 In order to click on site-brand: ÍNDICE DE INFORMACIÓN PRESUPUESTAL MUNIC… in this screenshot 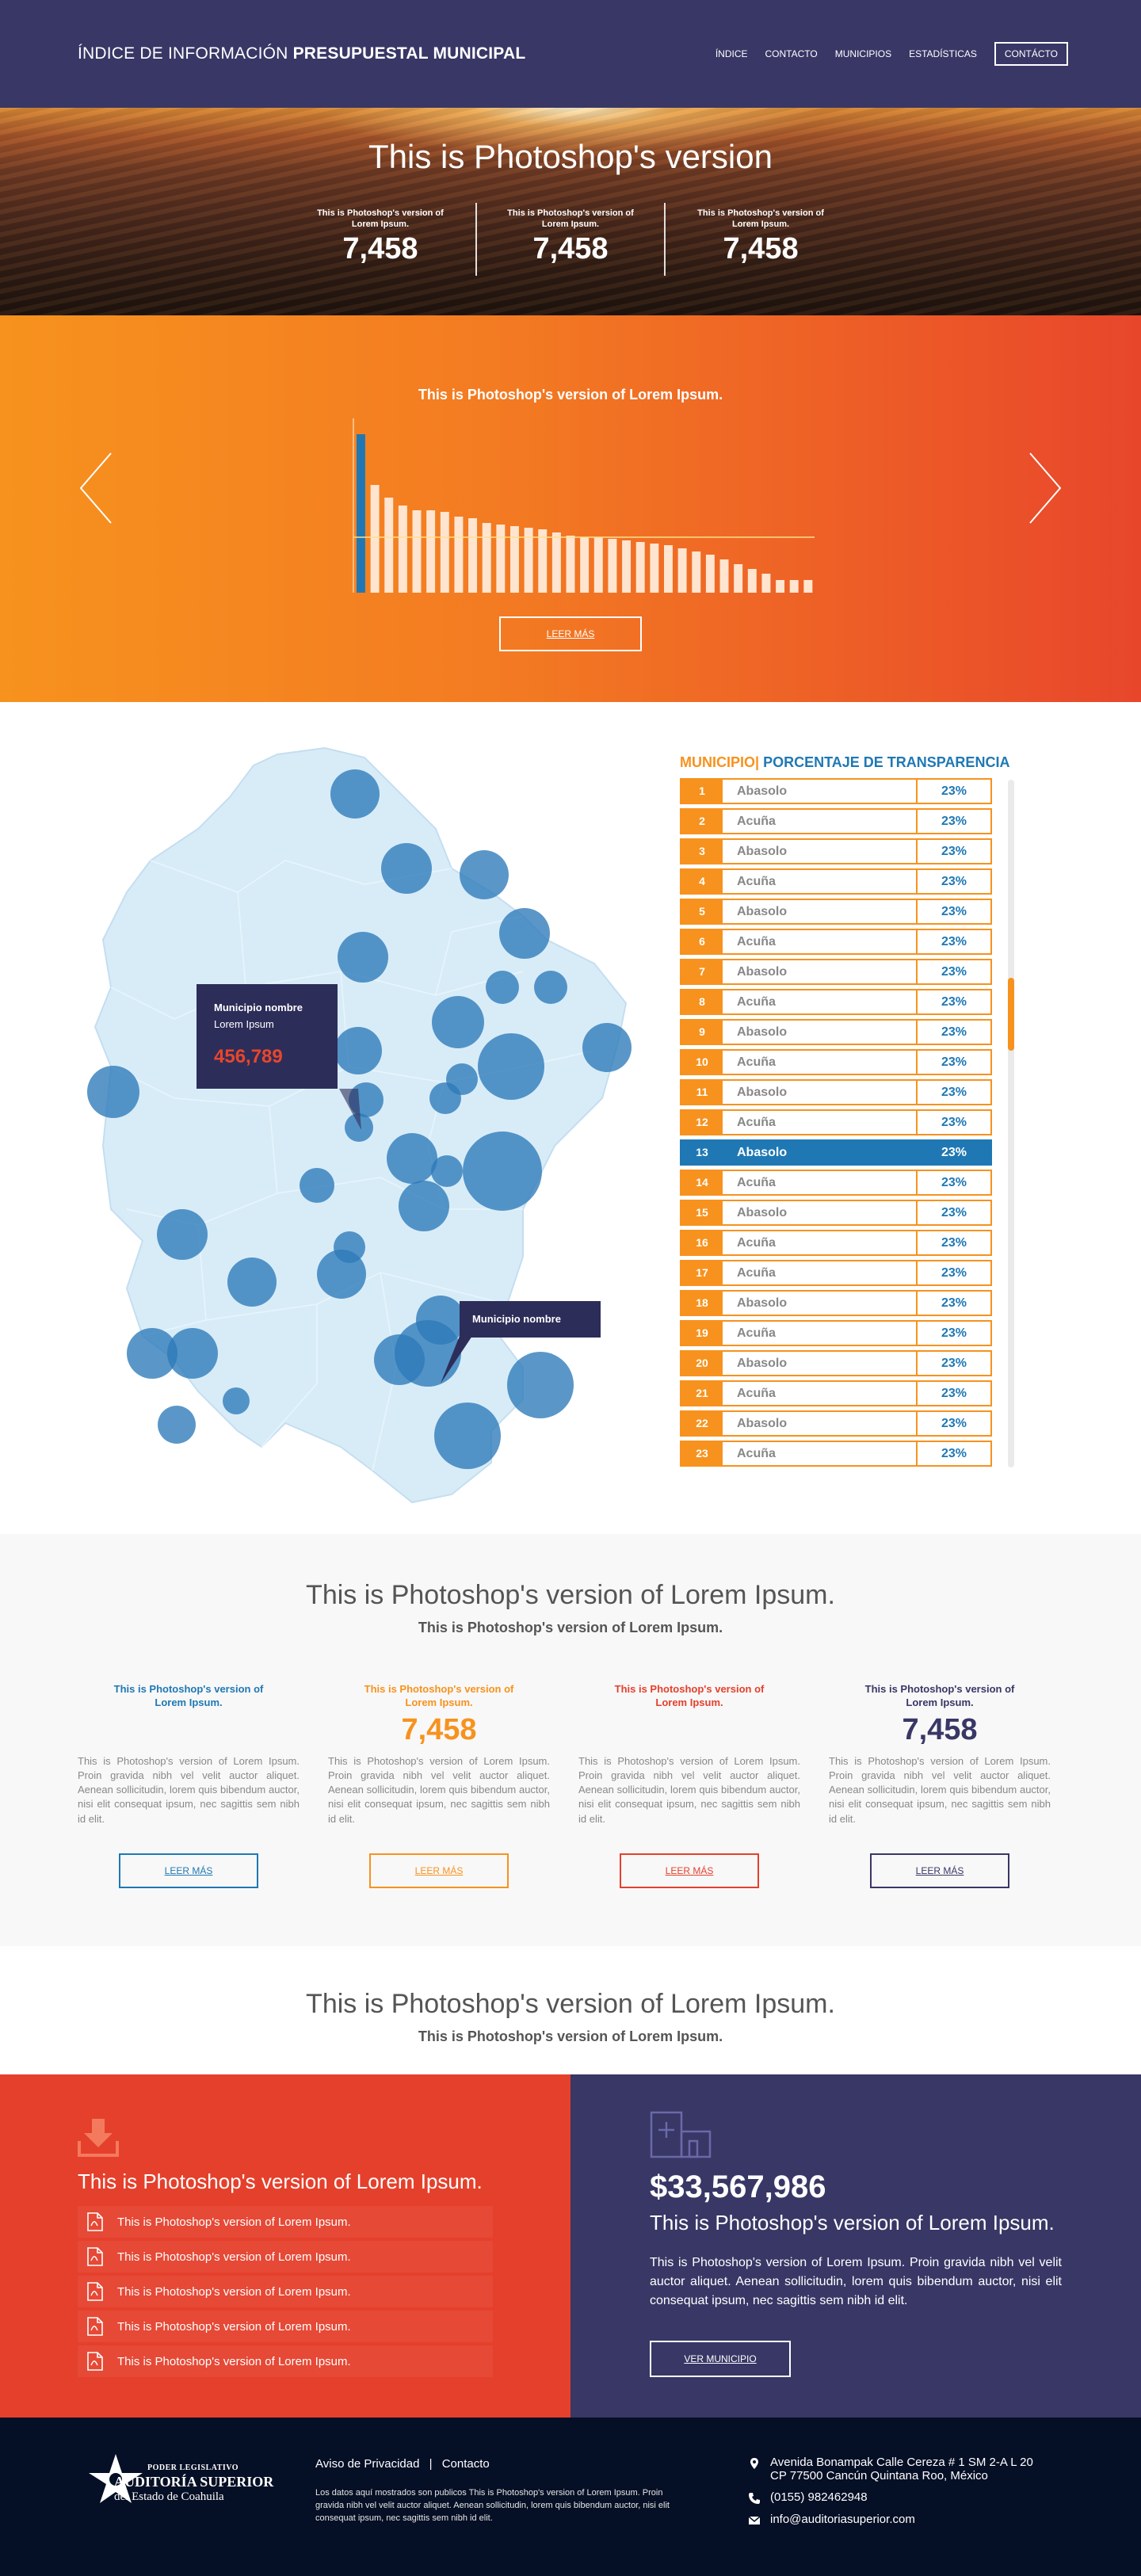, I will do `click(301, 53)`.